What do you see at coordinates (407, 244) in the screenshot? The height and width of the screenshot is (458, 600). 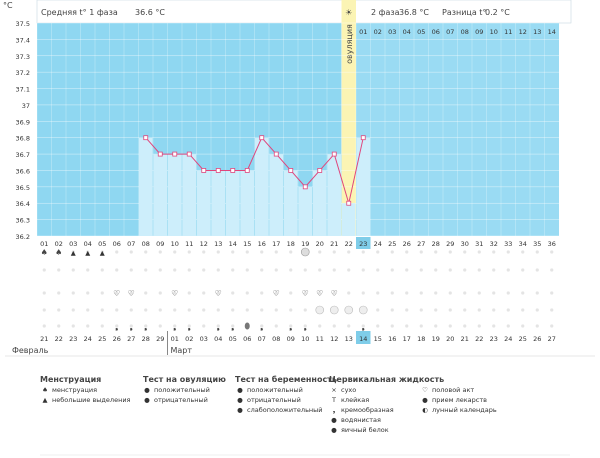 I see `cycle-day-label: 26` at bounding box center [407, 244].